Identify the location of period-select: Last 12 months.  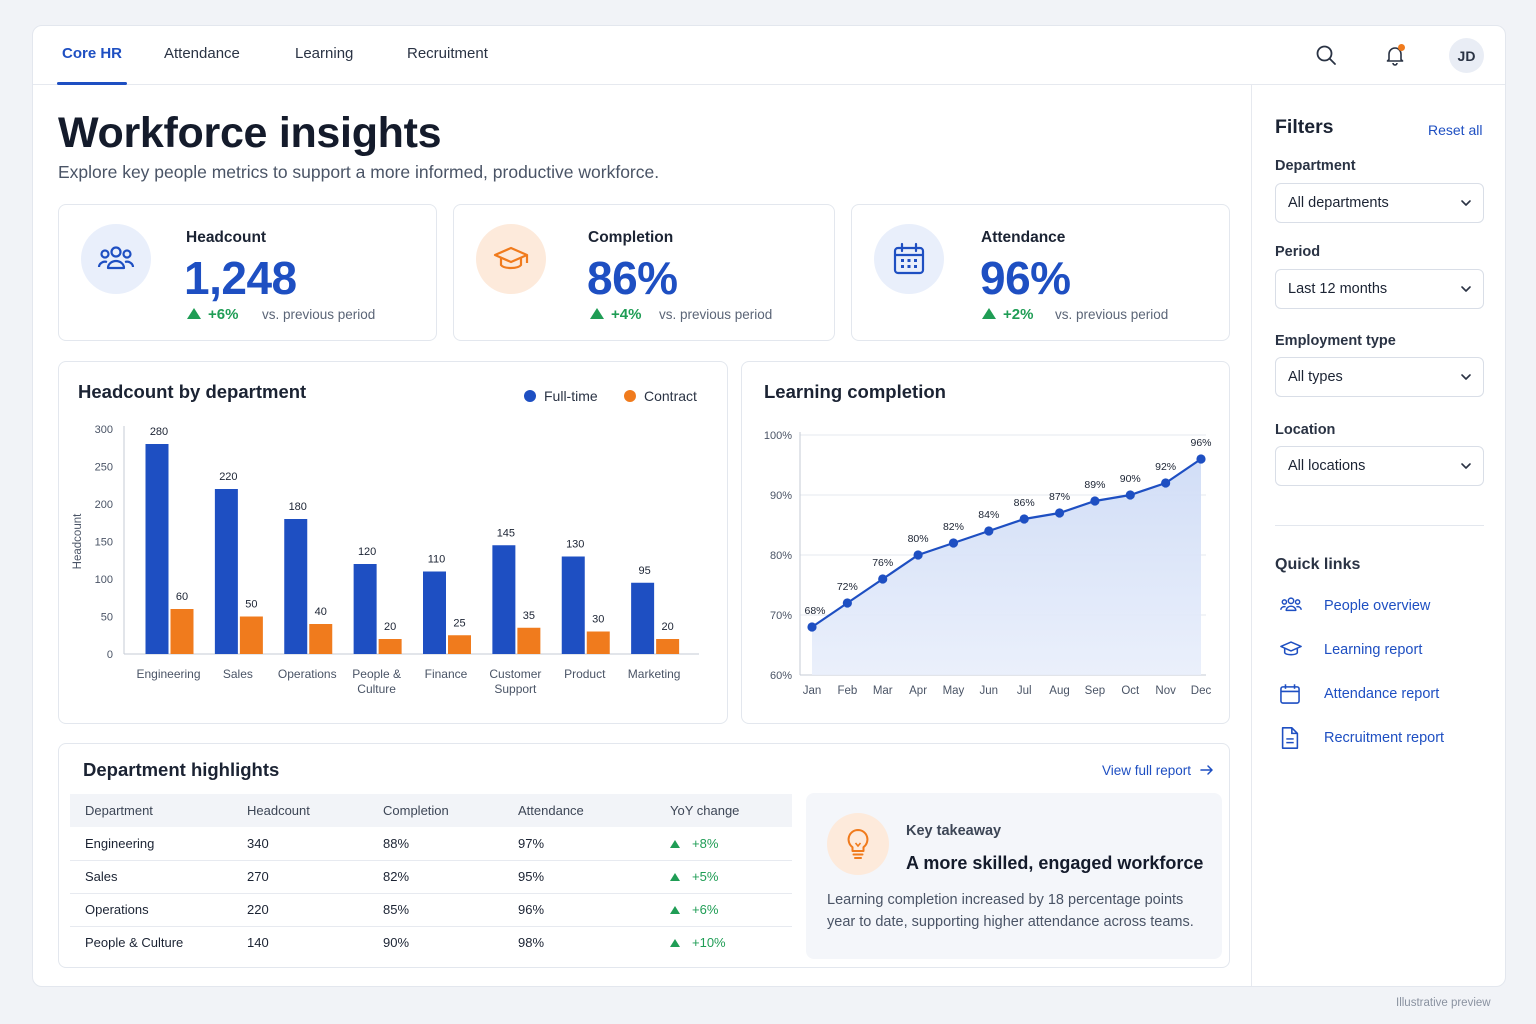
(1379, 289).